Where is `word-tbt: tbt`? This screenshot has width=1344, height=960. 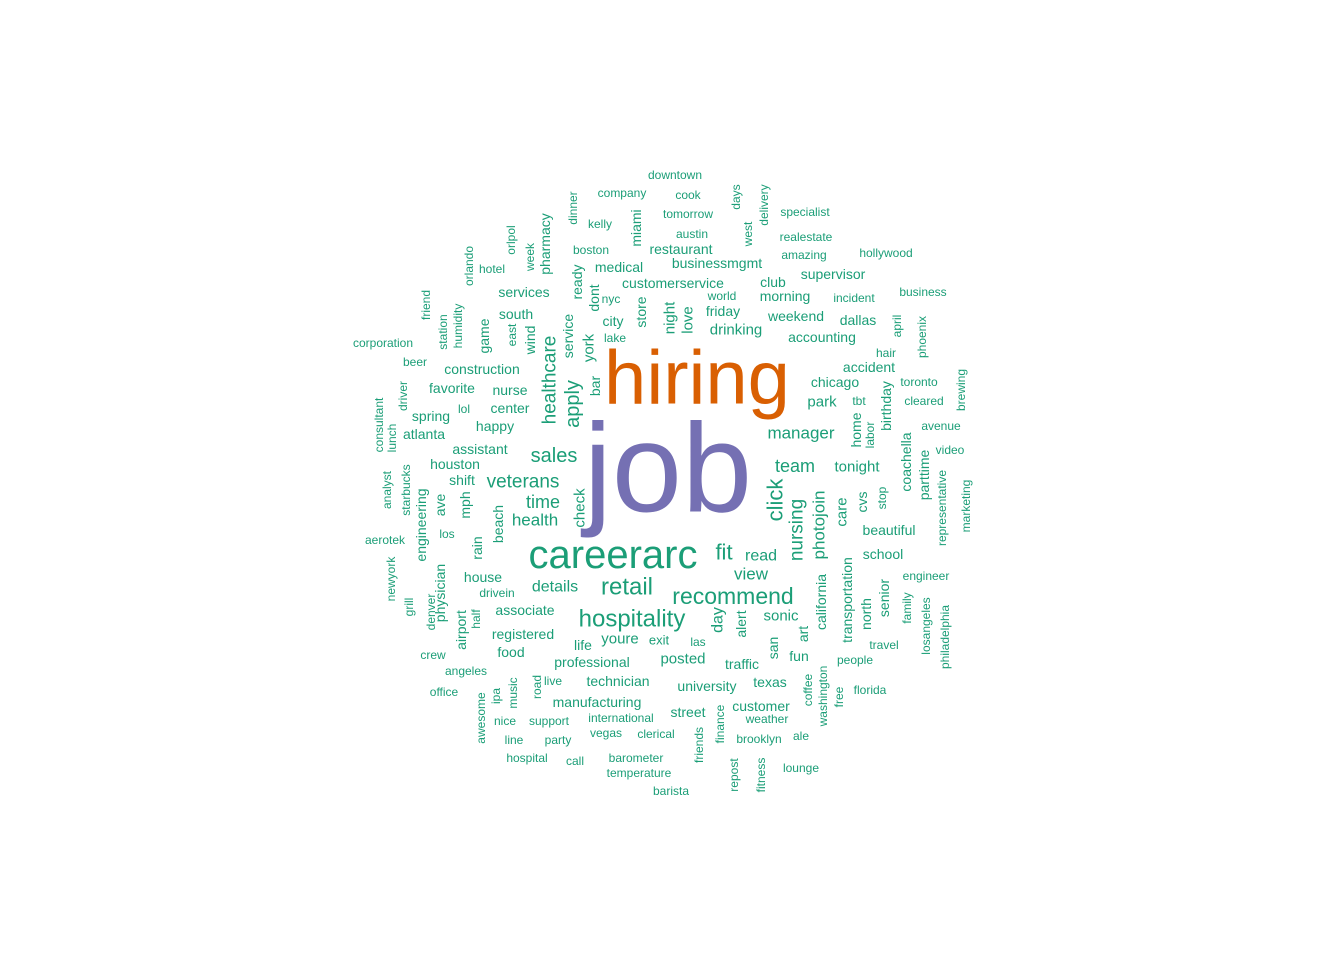 word-tbt: tbt is located at coordinates (859, 401).